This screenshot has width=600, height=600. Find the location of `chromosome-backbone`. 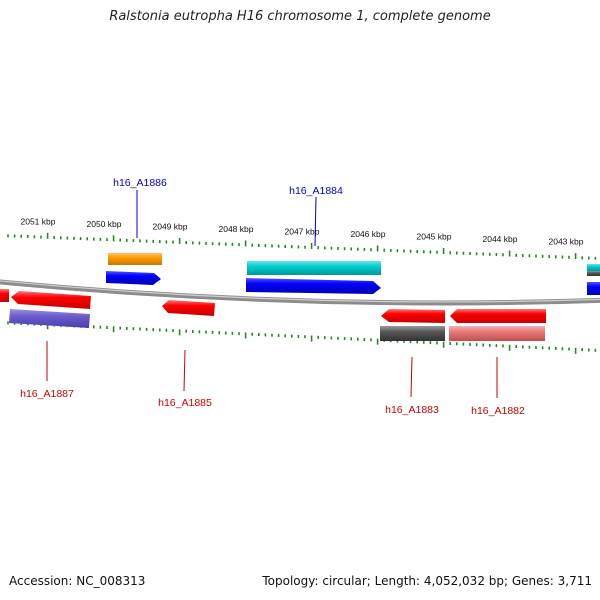

chromosome-backbone is located at coordinates (300, 292).